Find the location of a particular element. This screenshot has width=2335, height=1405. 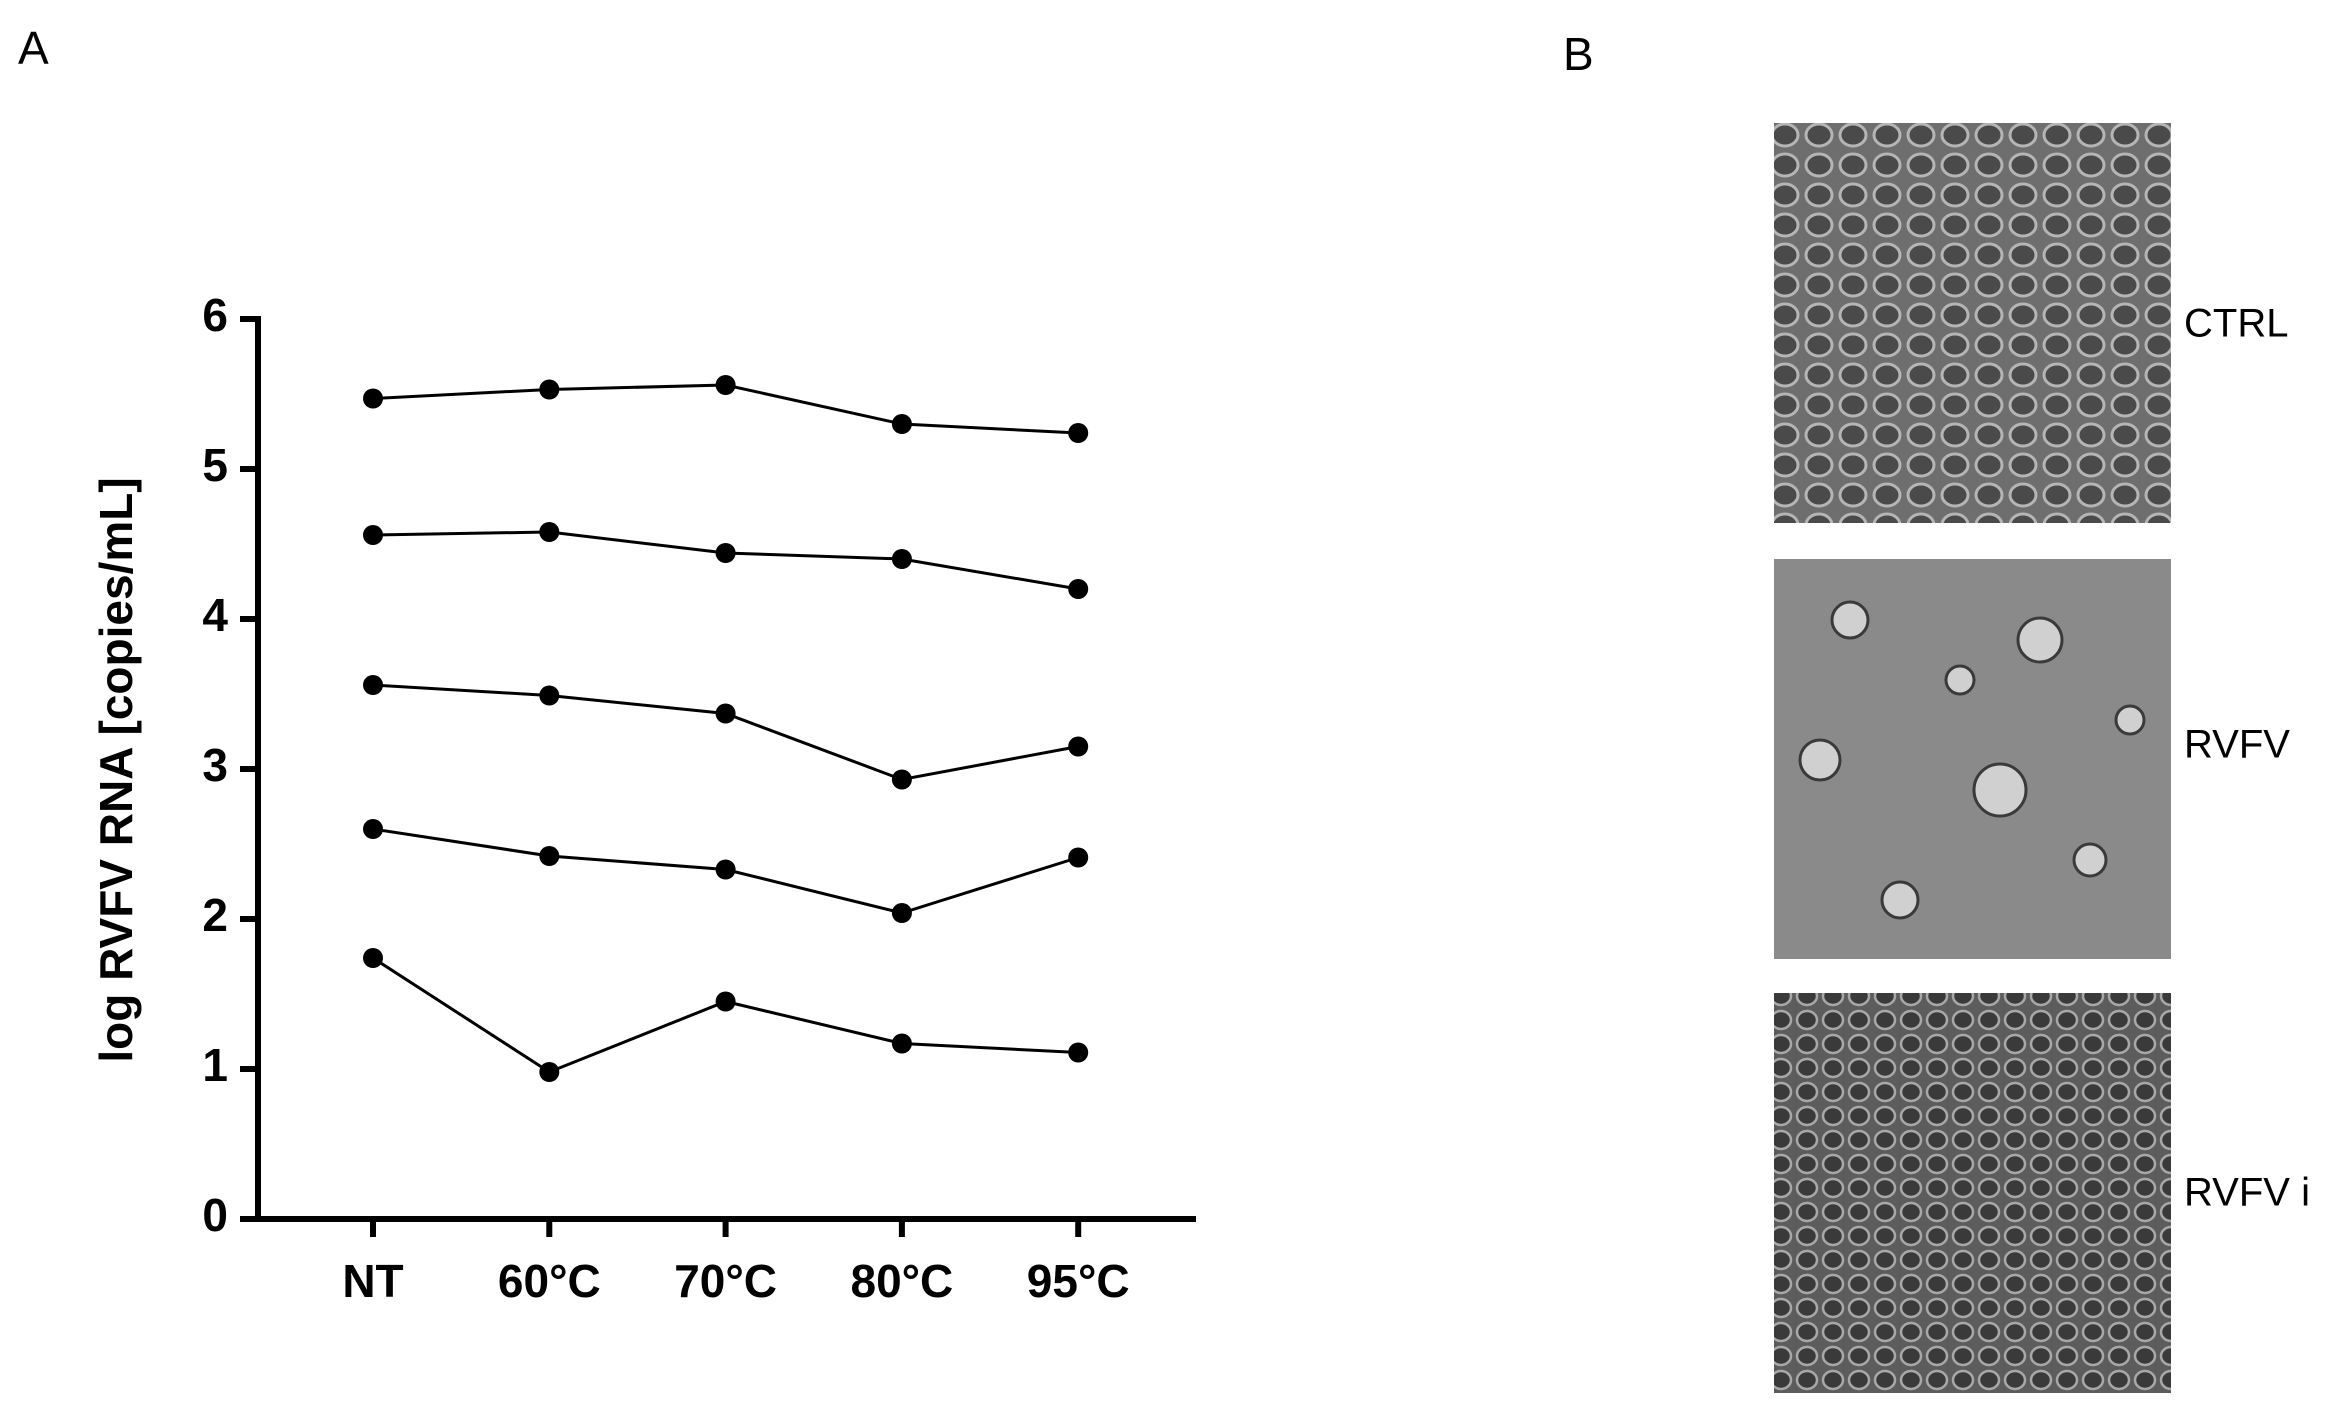

x-tick-label: 60°C is located at coordinates (549, 1281).